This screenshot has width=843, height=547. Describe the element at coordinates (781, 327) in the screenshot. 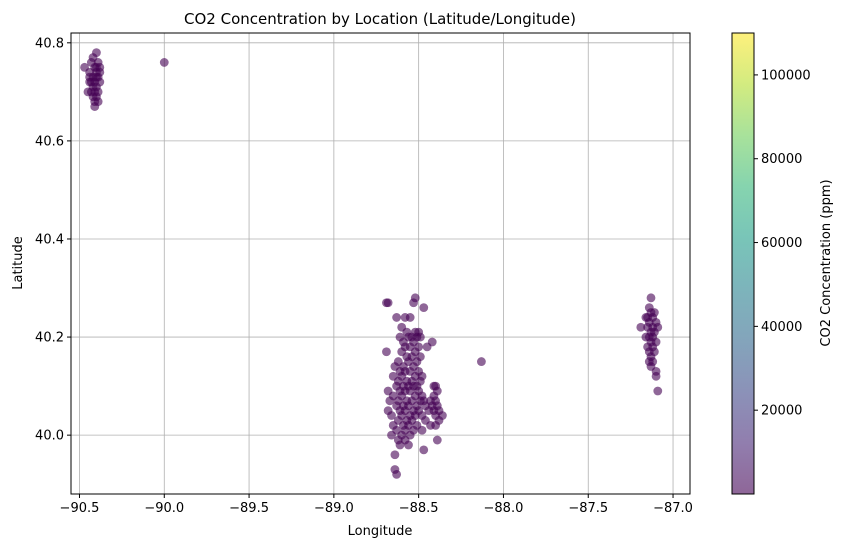

I see `colorbar-tick-label: 40000` at that location.